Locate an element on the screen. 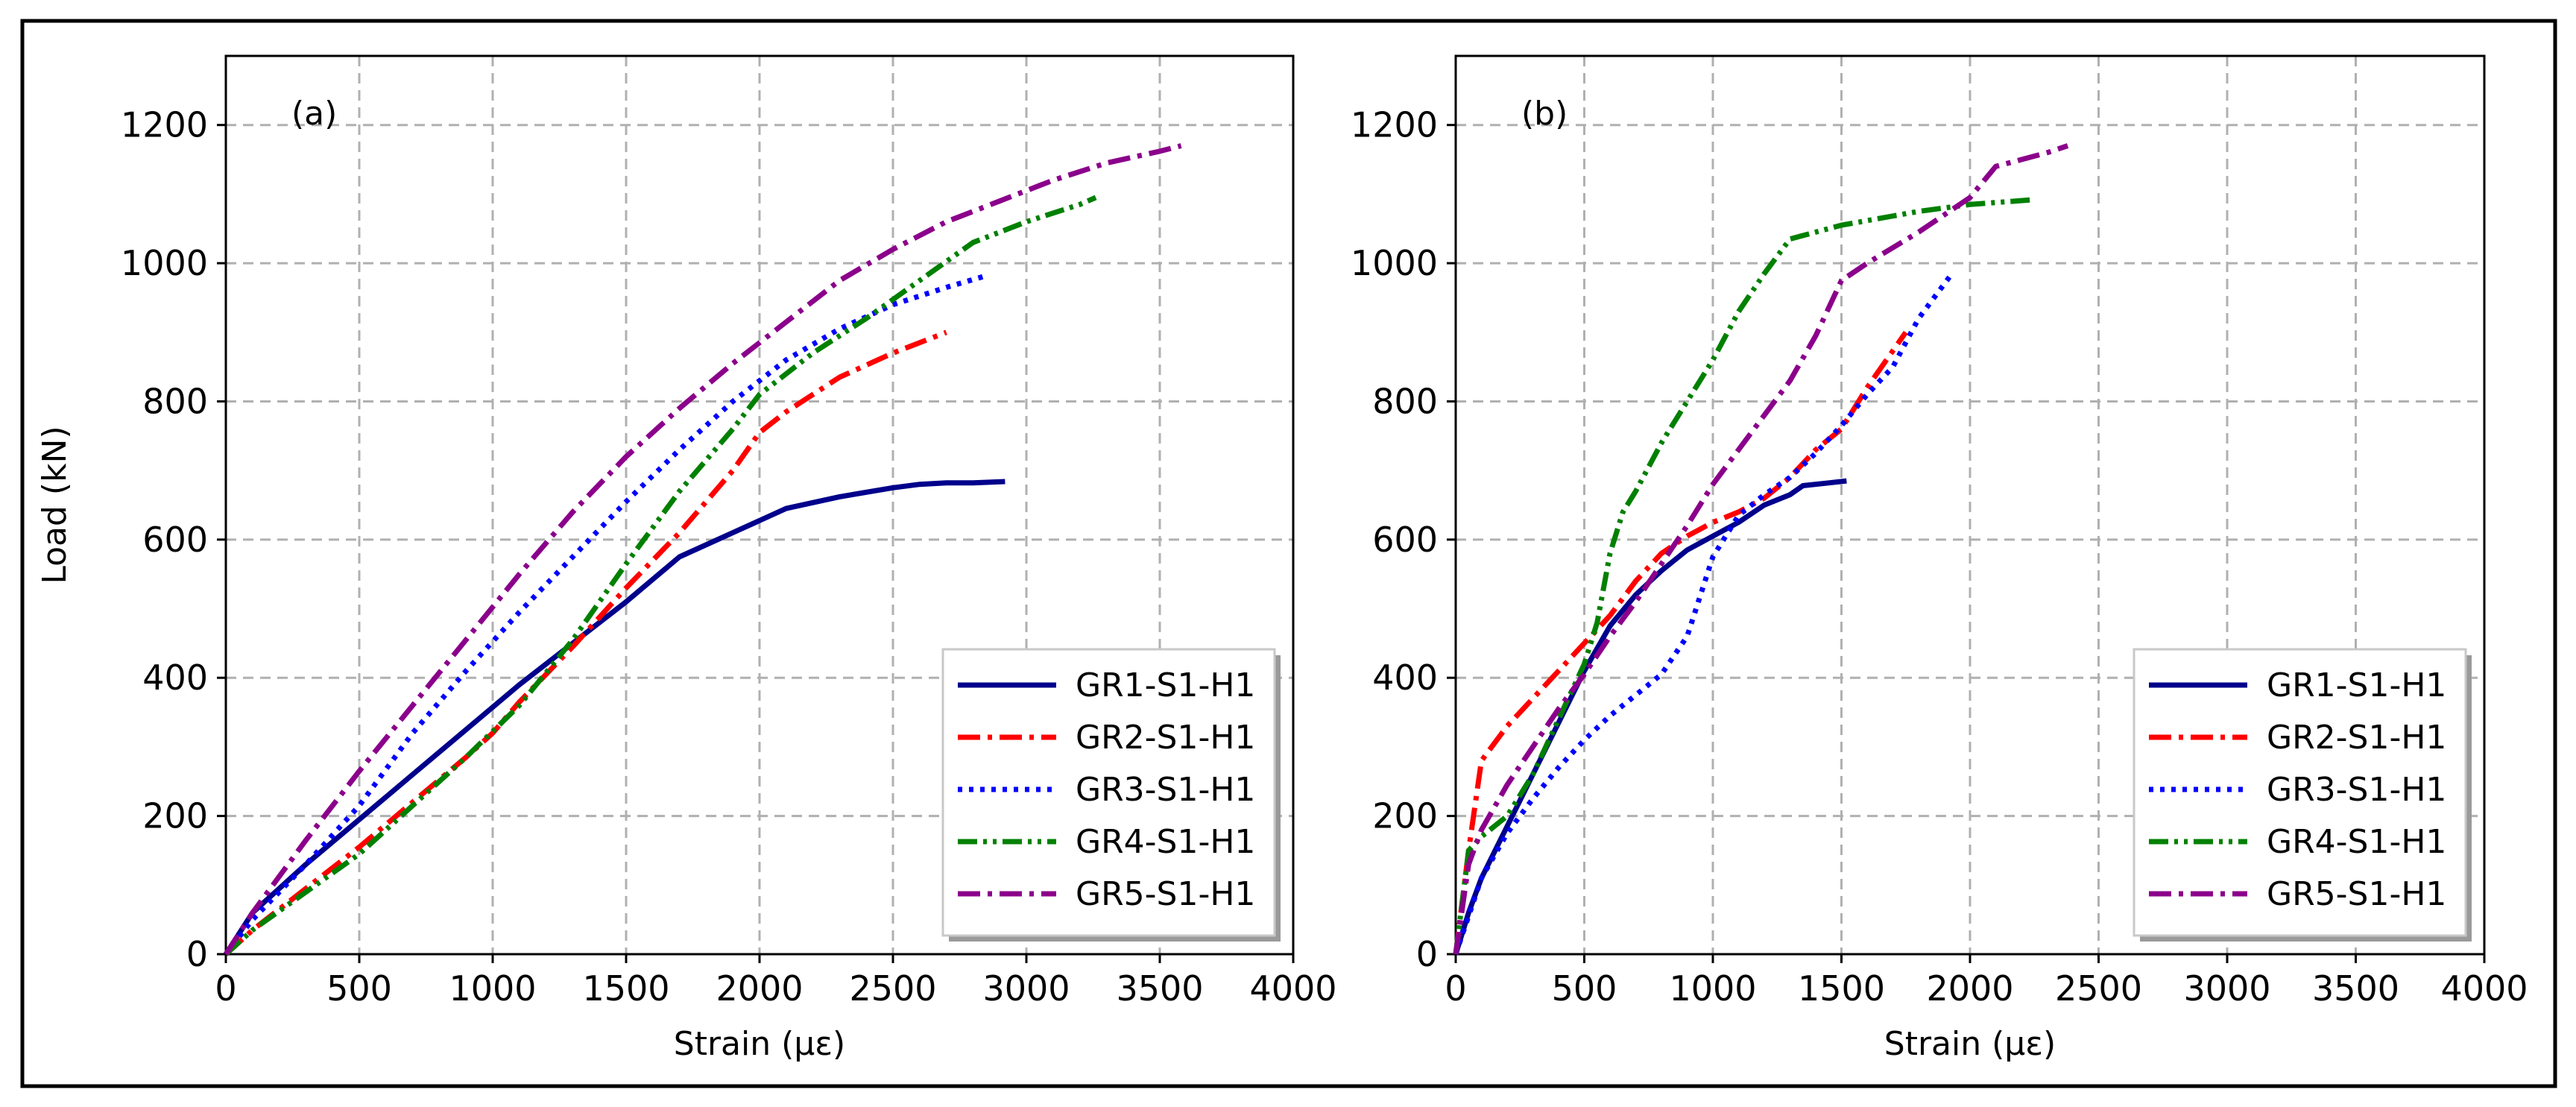 This screenshot has height=1107, width=2576. panel-b-label: (b) is located at coordinates (1544, 114).